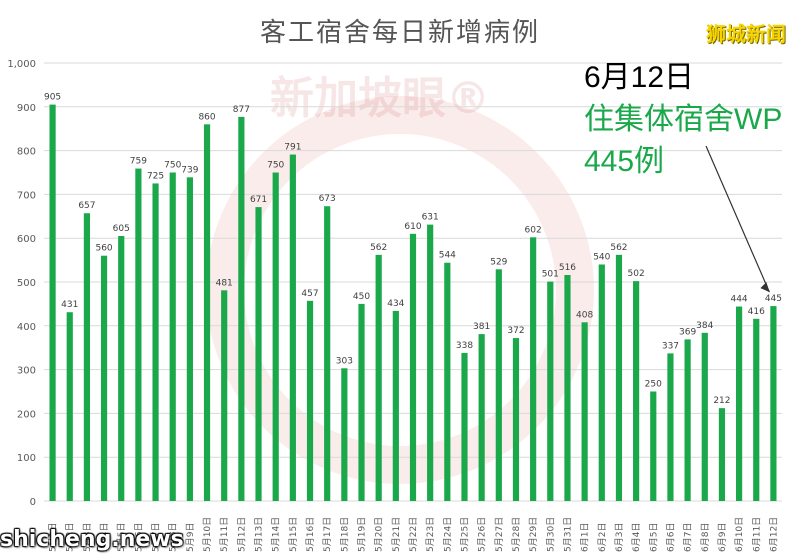 This screenshot has width=800, height=558. I want to click on x-tick-label: 5月16日, so click(310, 534).